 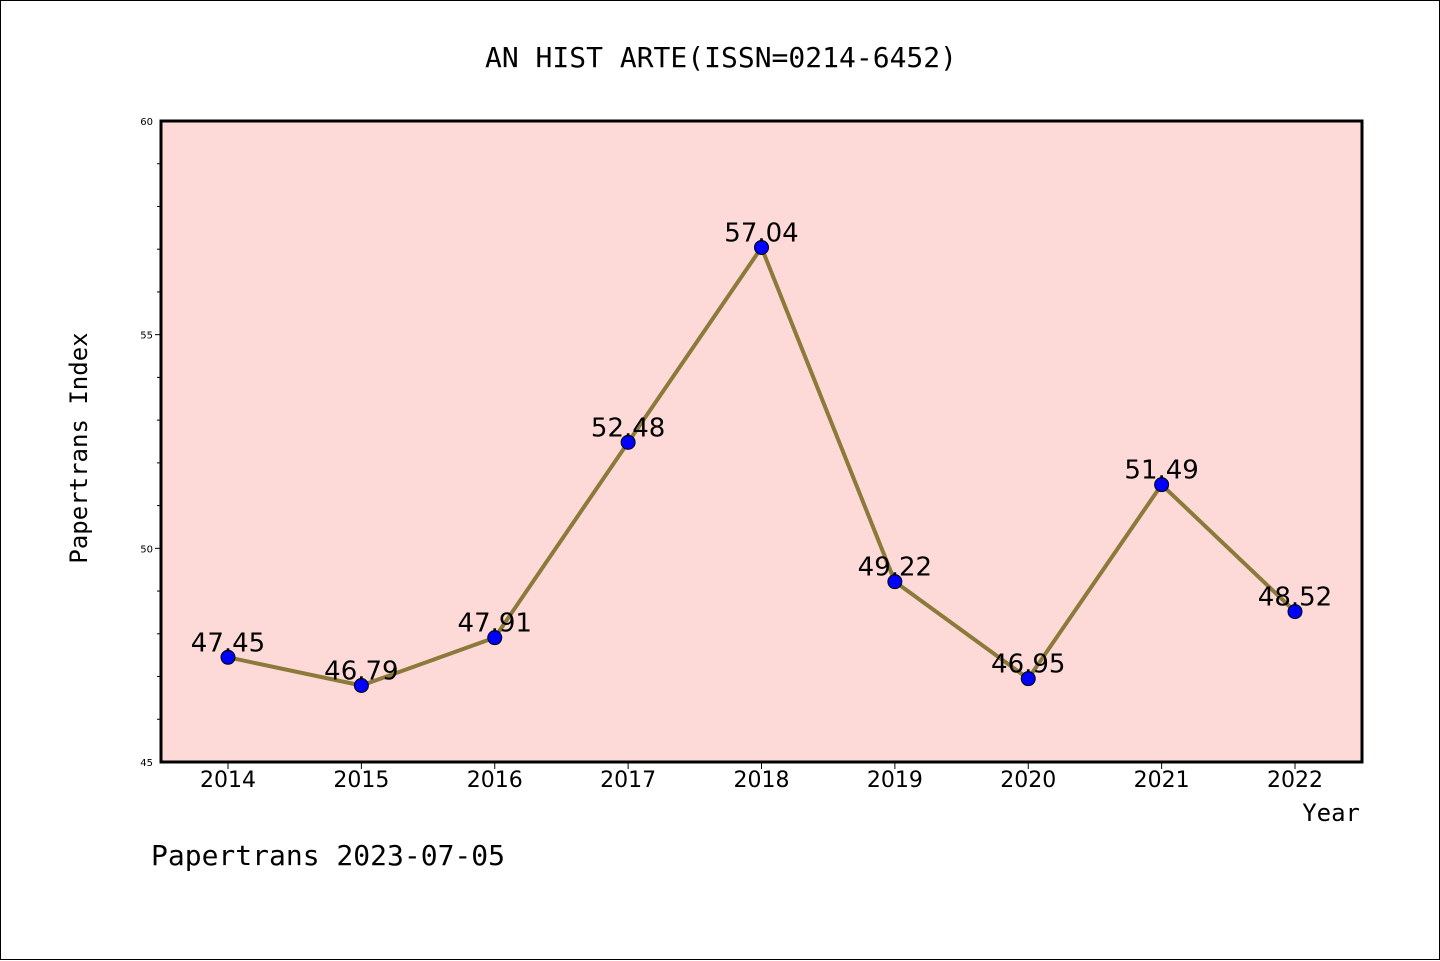 I want to click on x-tick-label: 2016, so click(x=495, y=780).